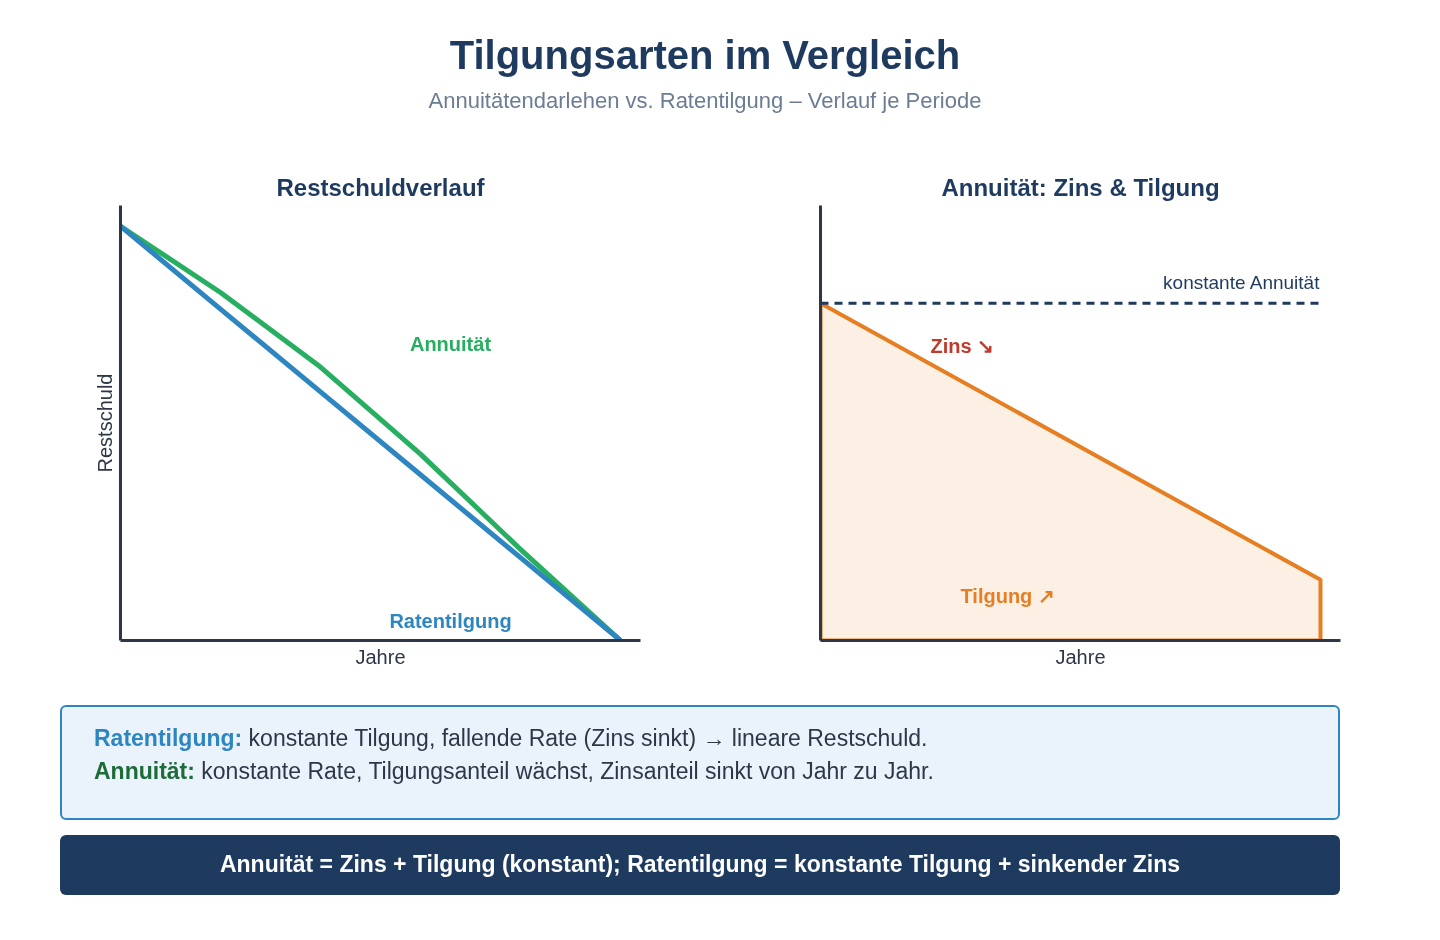 This screenshot has height=940, width=1440. I want to click on chart-title: Annuität: Zins & Tilgung, so click(1080, 187).